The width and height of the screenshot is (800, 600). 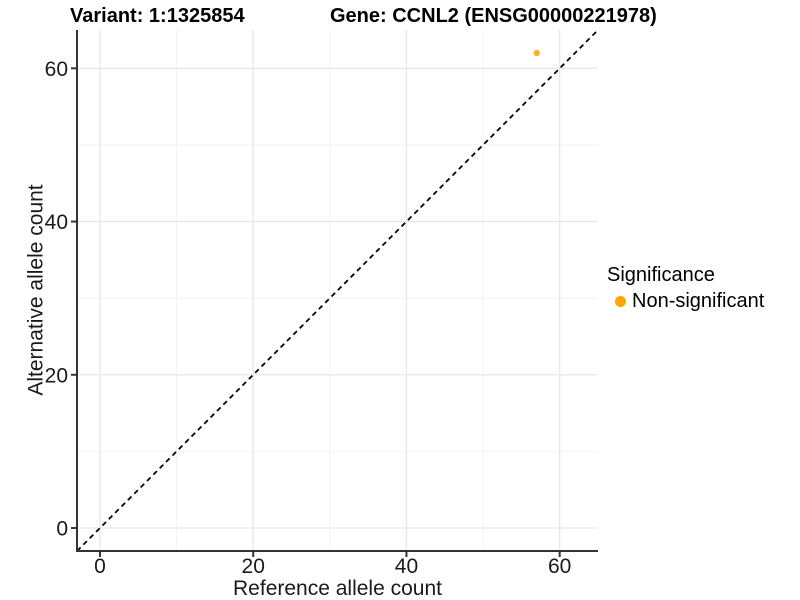 I want to click on y-axis-title: Alternative allele count, so click(x=36, y=290).